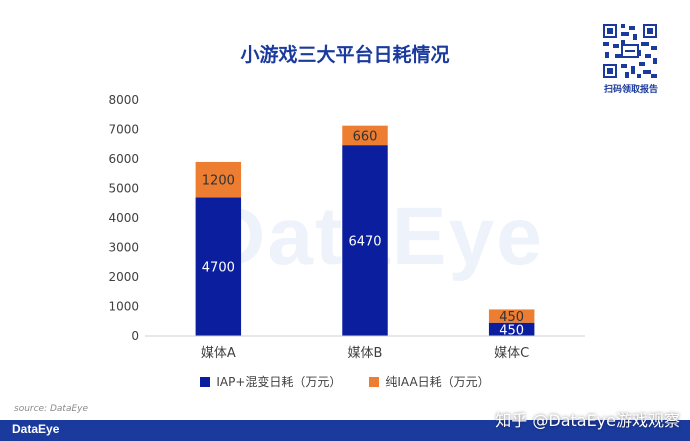  What do you see at coordinates (345, 430) in the screenshot?
I see `footer-bar: DataEye` at bounding box center [345, 430].